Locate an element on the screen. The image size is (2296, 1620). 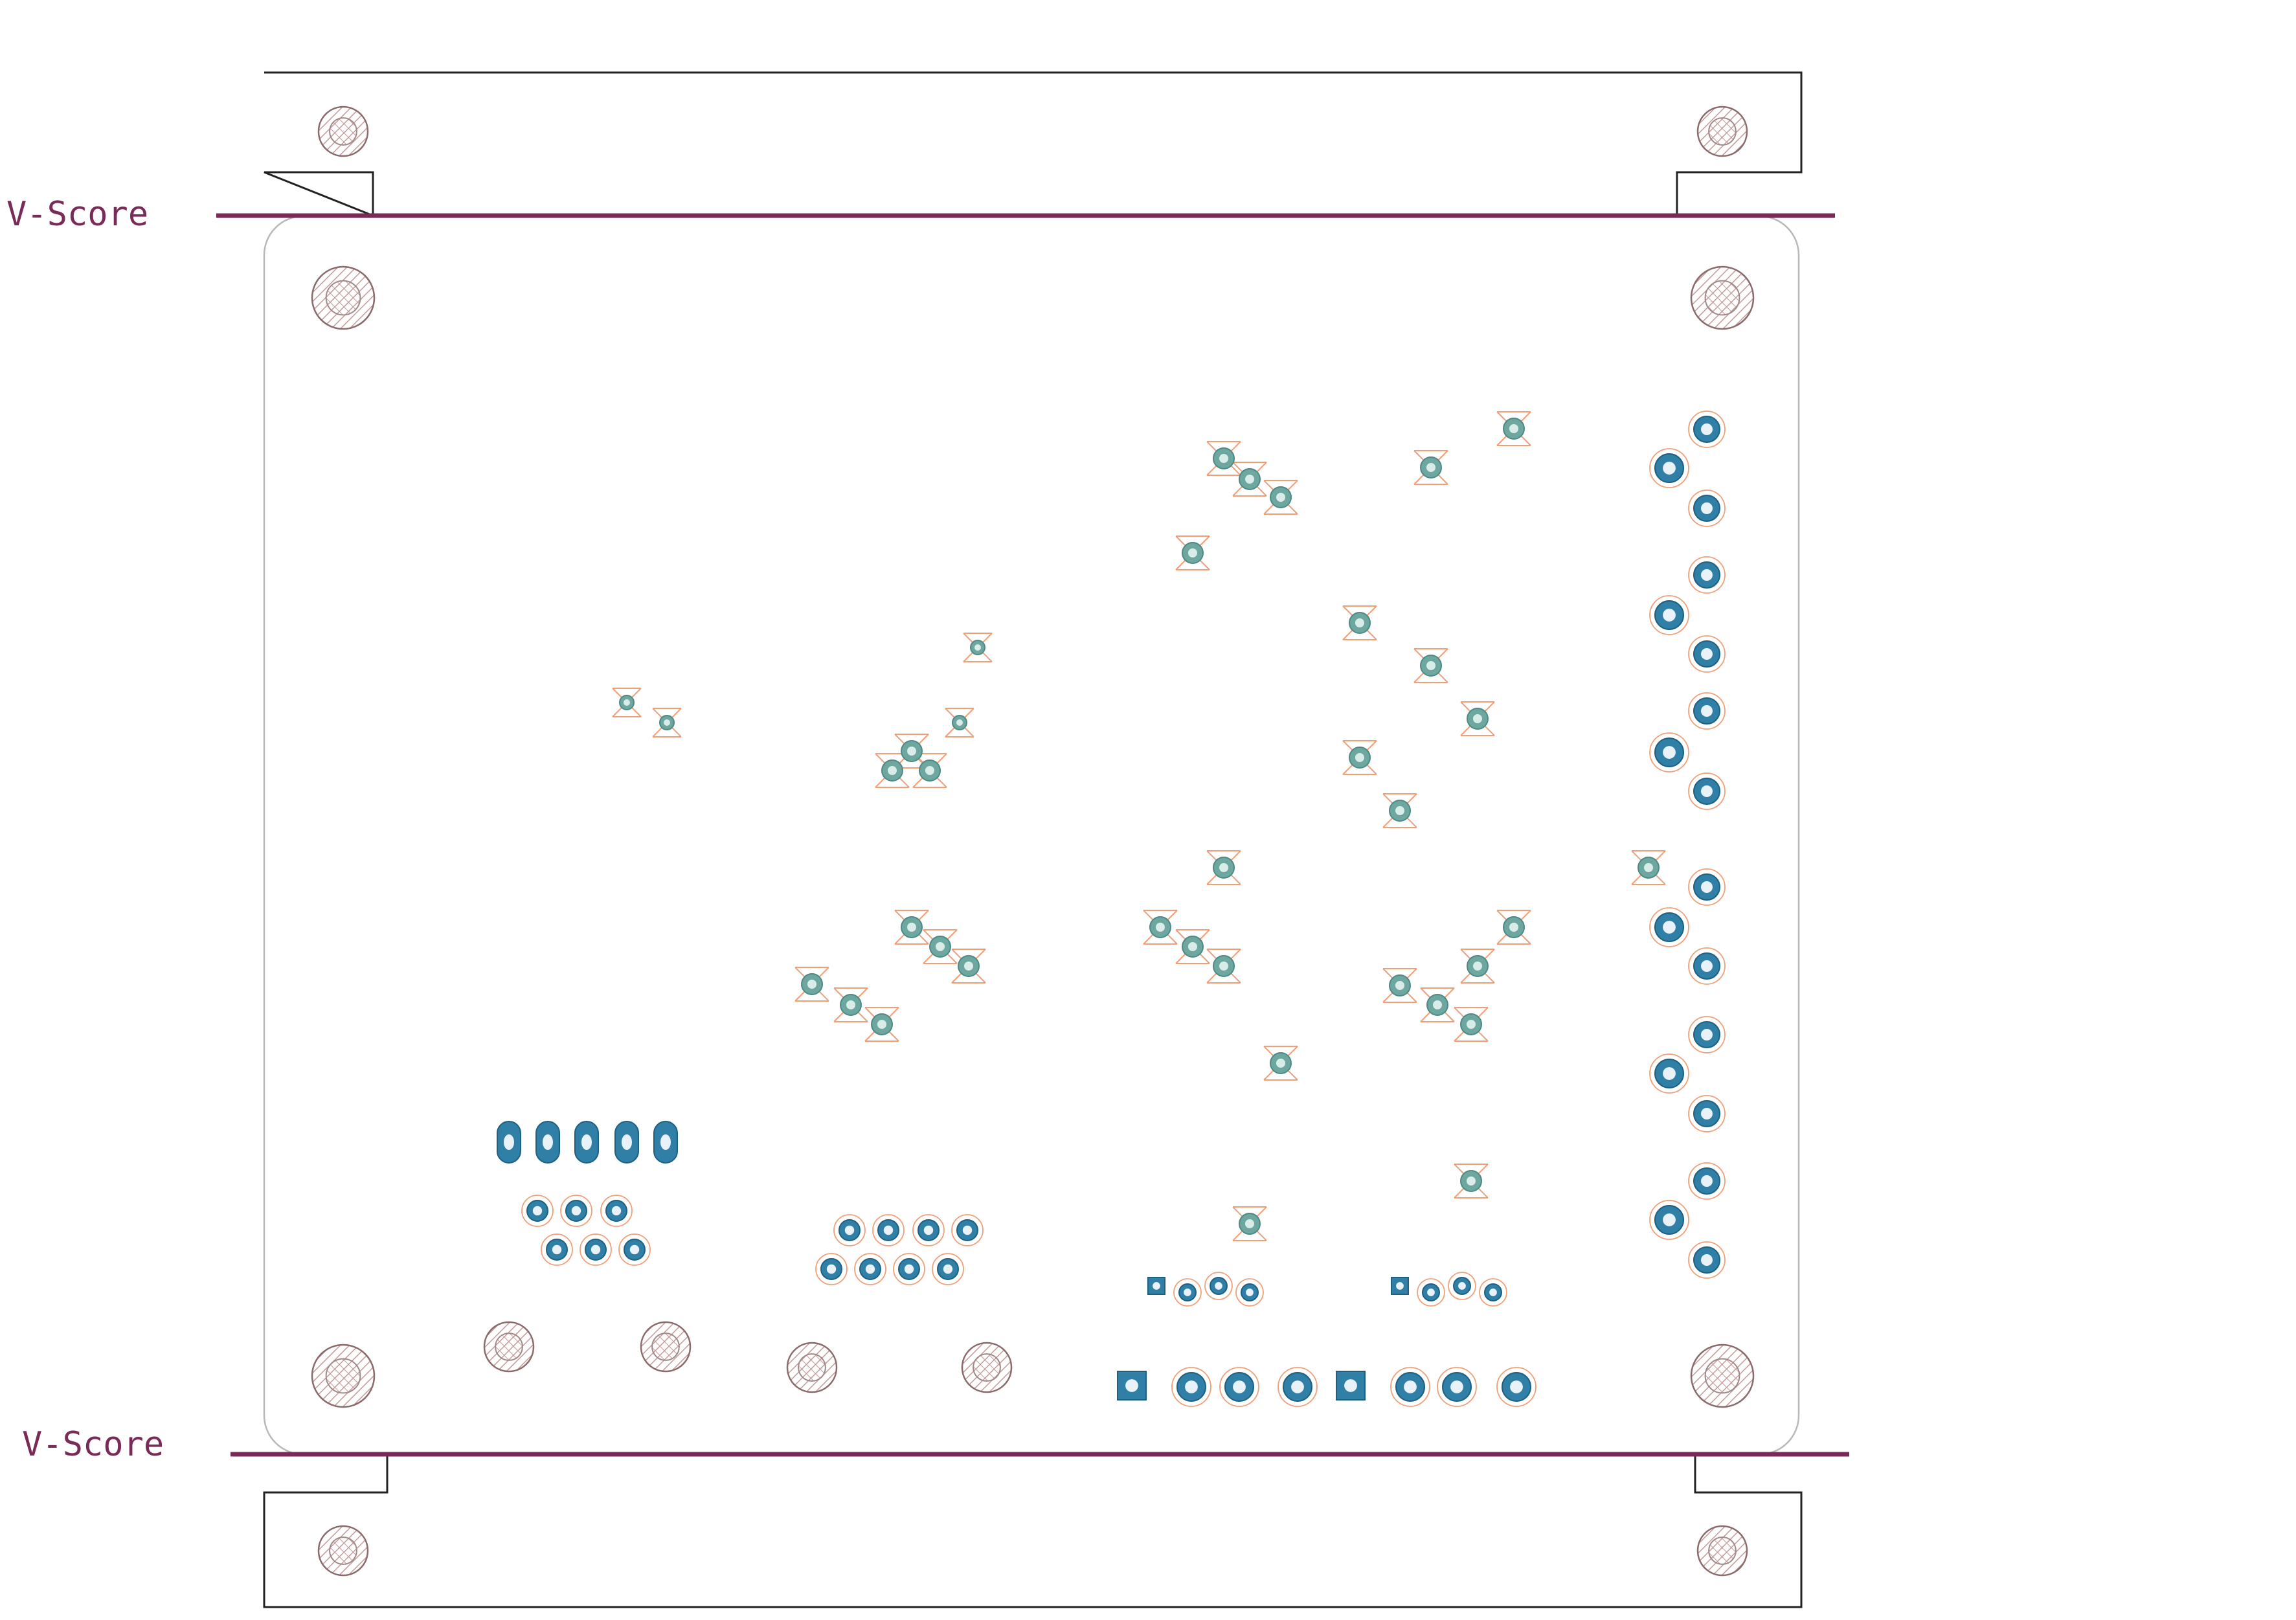
bottom-rail-outline is located at coordinates (1033, 1531).